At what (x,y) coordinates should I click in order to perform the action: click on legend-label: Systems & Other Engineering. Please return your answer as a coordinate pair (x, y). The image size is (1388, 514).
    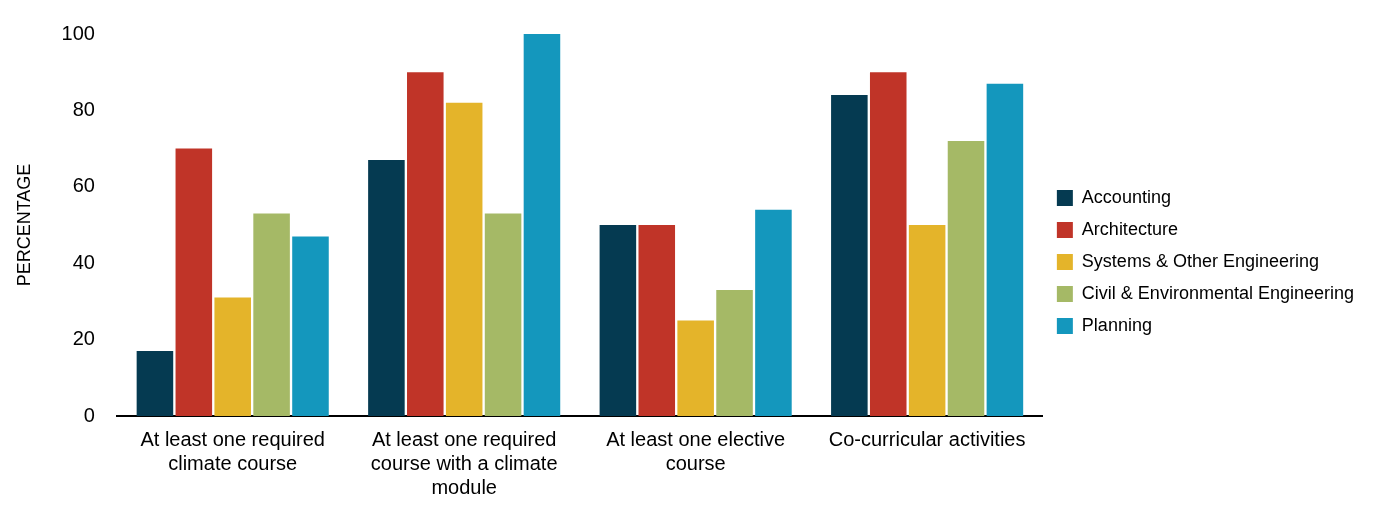
    Looking at the image, I should click on (1200, 260).